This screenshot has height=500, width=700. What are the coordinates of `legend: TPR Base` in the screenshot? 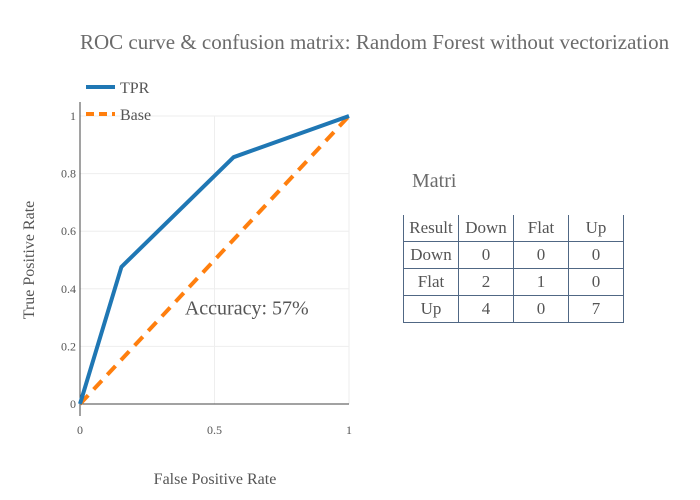 It's located at (118, 102).